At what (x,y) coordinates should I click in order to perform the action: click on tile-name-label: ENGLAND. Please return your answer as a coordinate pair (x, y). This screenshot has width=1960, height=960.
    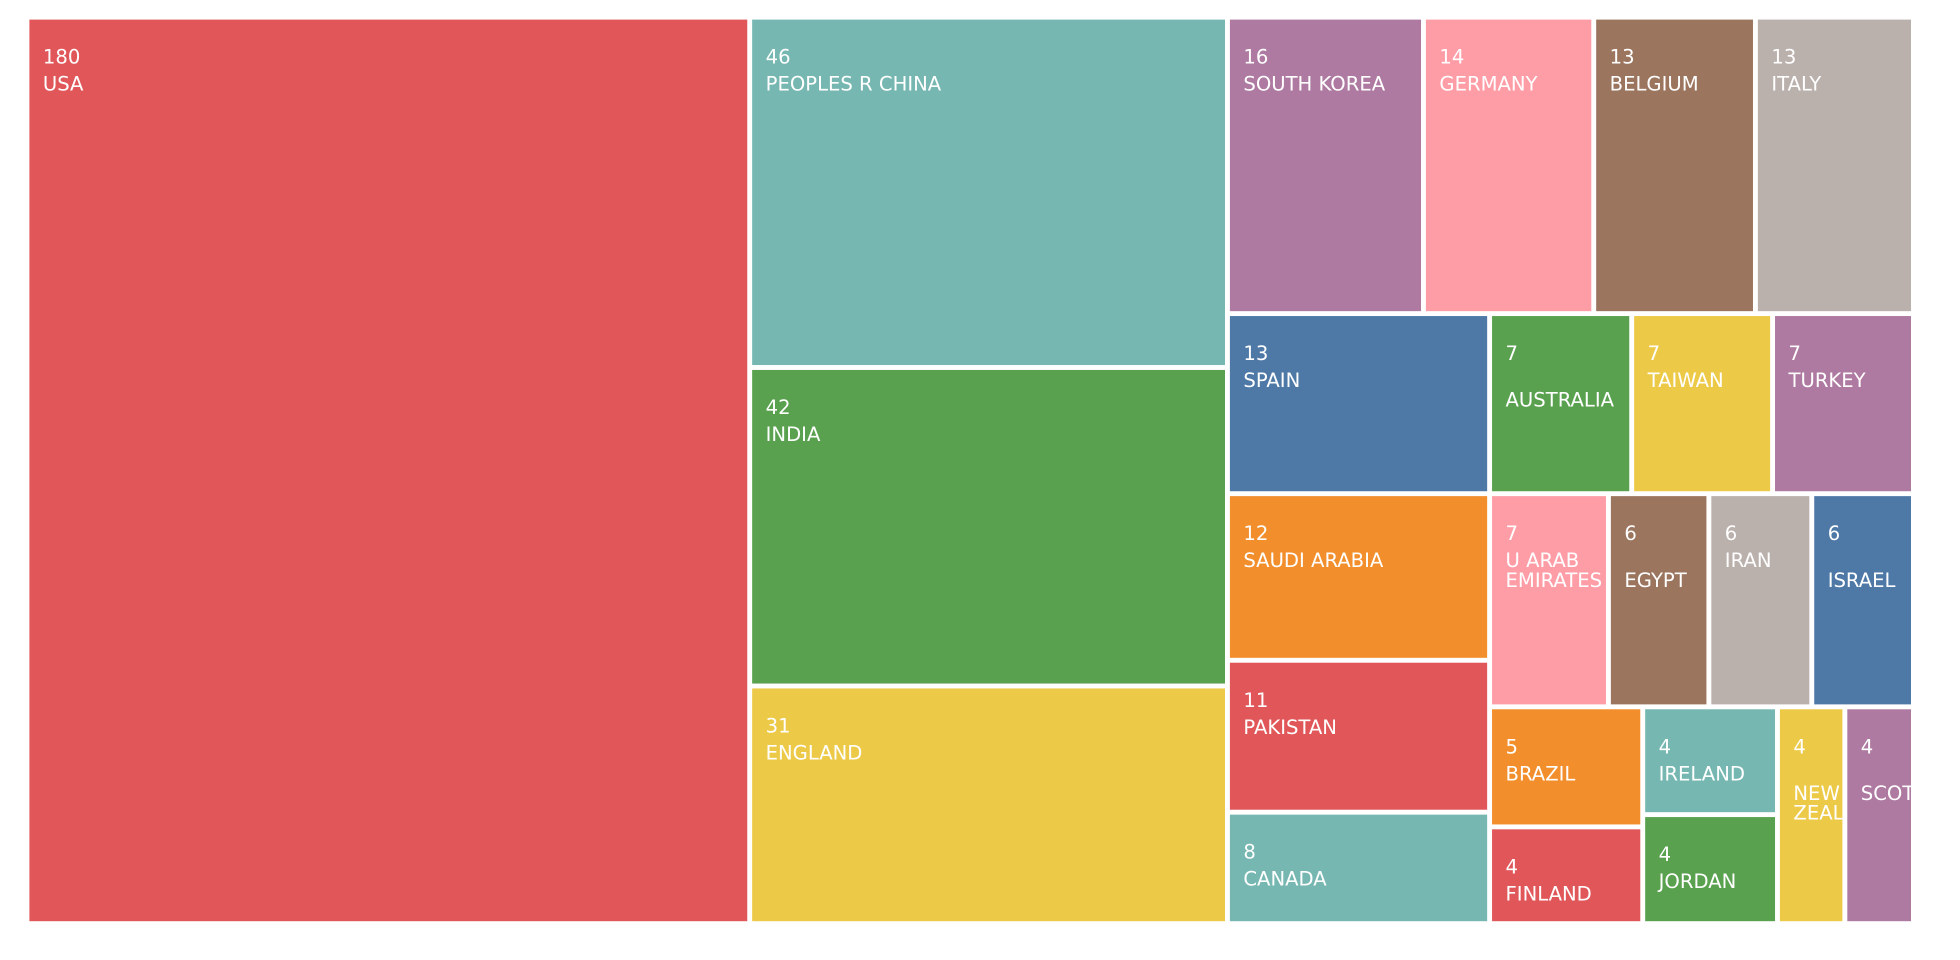
    Looking at the image, I should click on (814, 753).